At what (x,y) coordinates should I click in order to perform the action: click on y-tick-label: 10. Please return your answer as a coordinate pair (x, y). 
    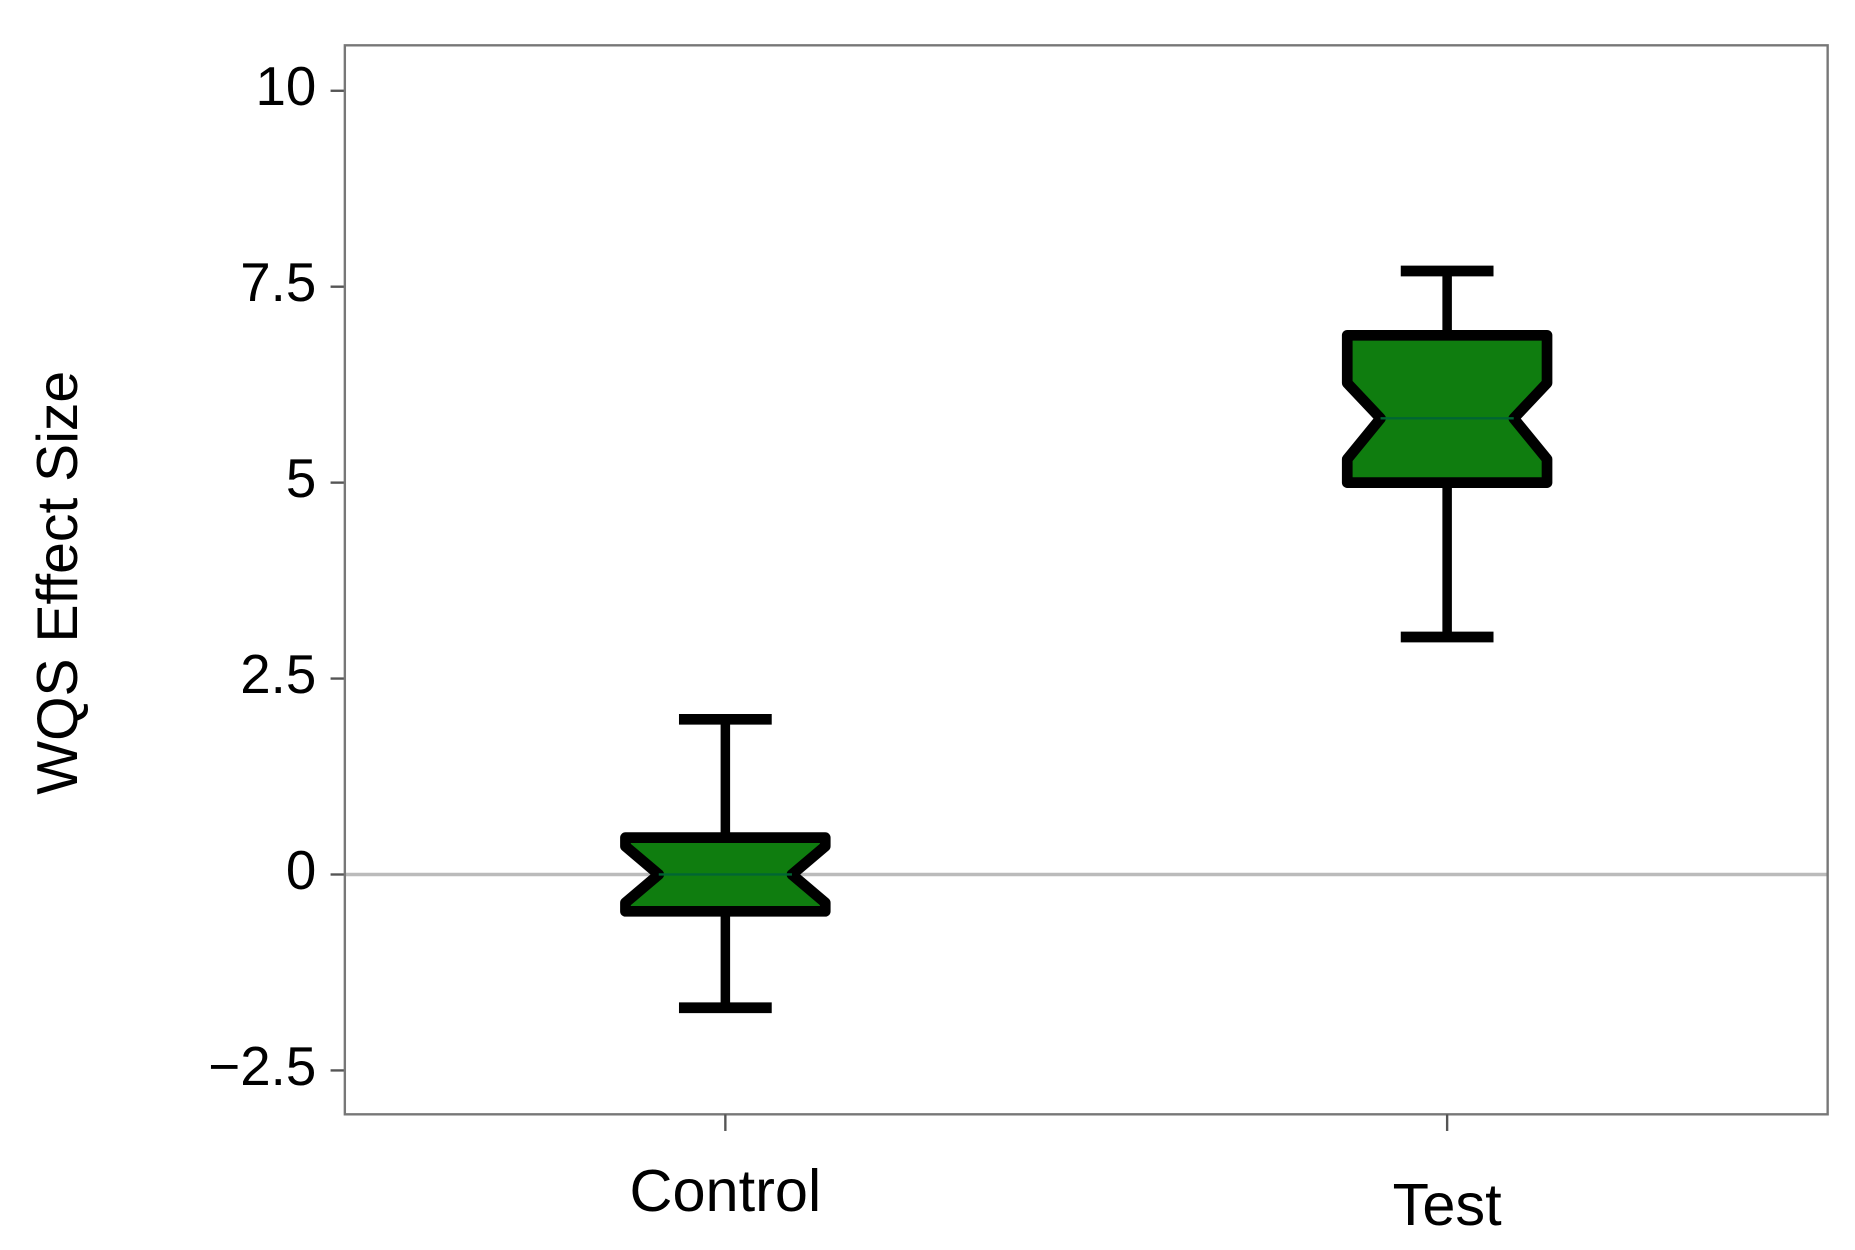
    Looking at the image, I should click on (285, 86).